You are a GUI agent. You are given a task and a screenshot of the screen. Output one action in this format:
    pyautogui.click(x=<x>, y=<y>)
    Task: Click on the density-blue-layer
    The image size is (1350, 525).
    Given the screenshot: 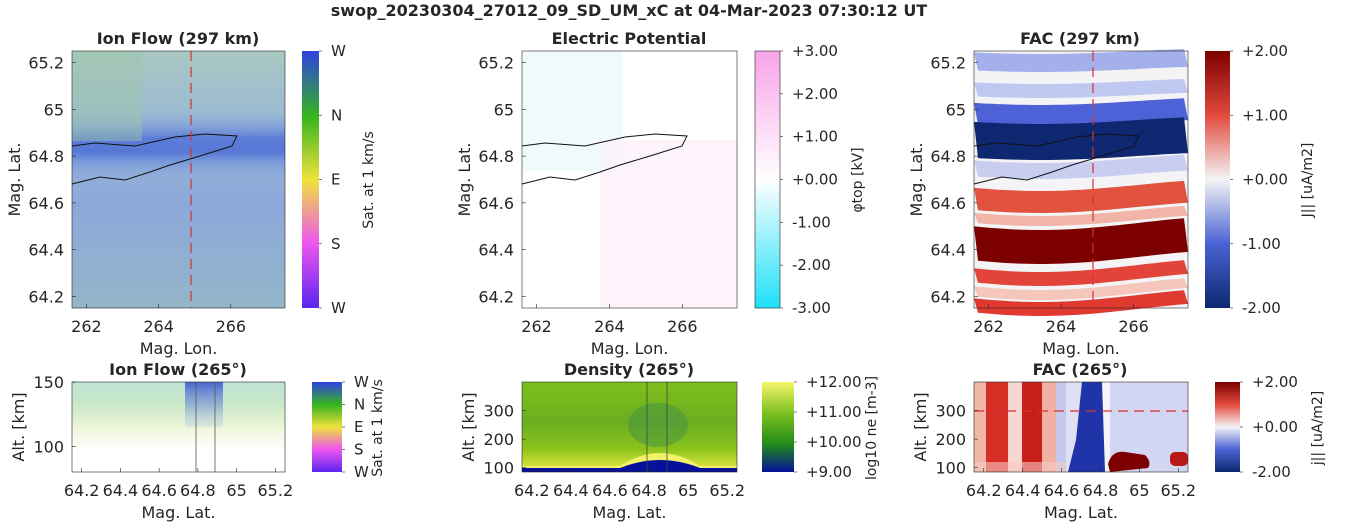 What is the action you would take?
    pyautogui.click(x=629, y=466)
    